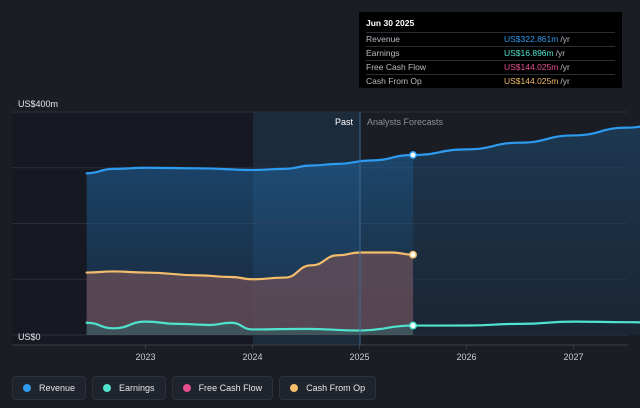 This screenshot has width=640, height=408. What do you see at coordinates (362, 150) in the screenshot?
I see `series-line-revenue` at bounding box center [362, 150].